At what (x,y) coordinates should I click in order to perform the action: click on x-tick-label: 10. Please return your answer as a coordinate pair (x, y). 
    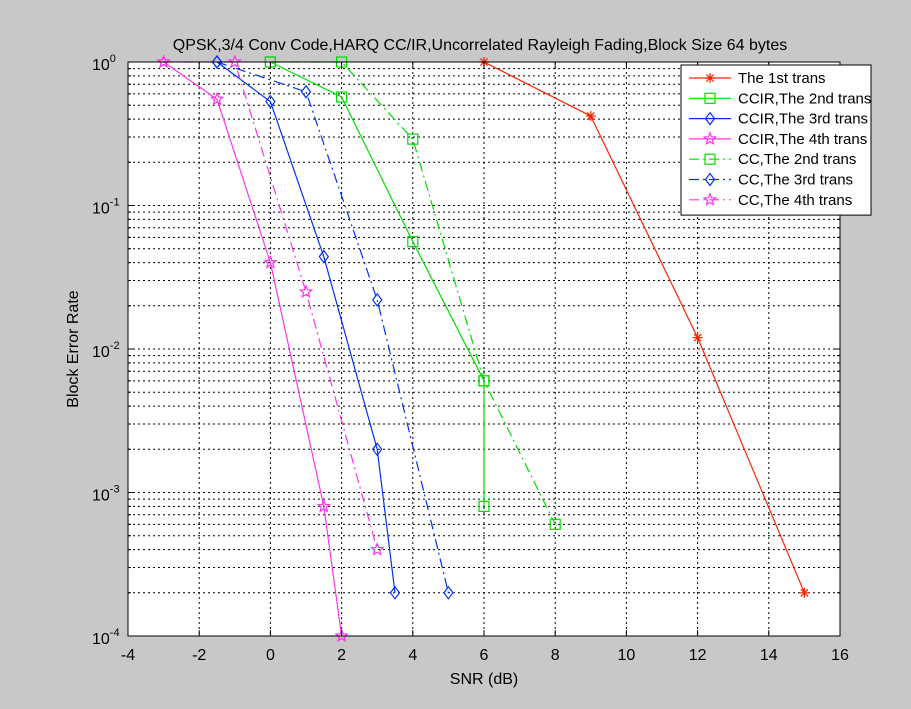
    Looking at the image, I should click on (627, 655).